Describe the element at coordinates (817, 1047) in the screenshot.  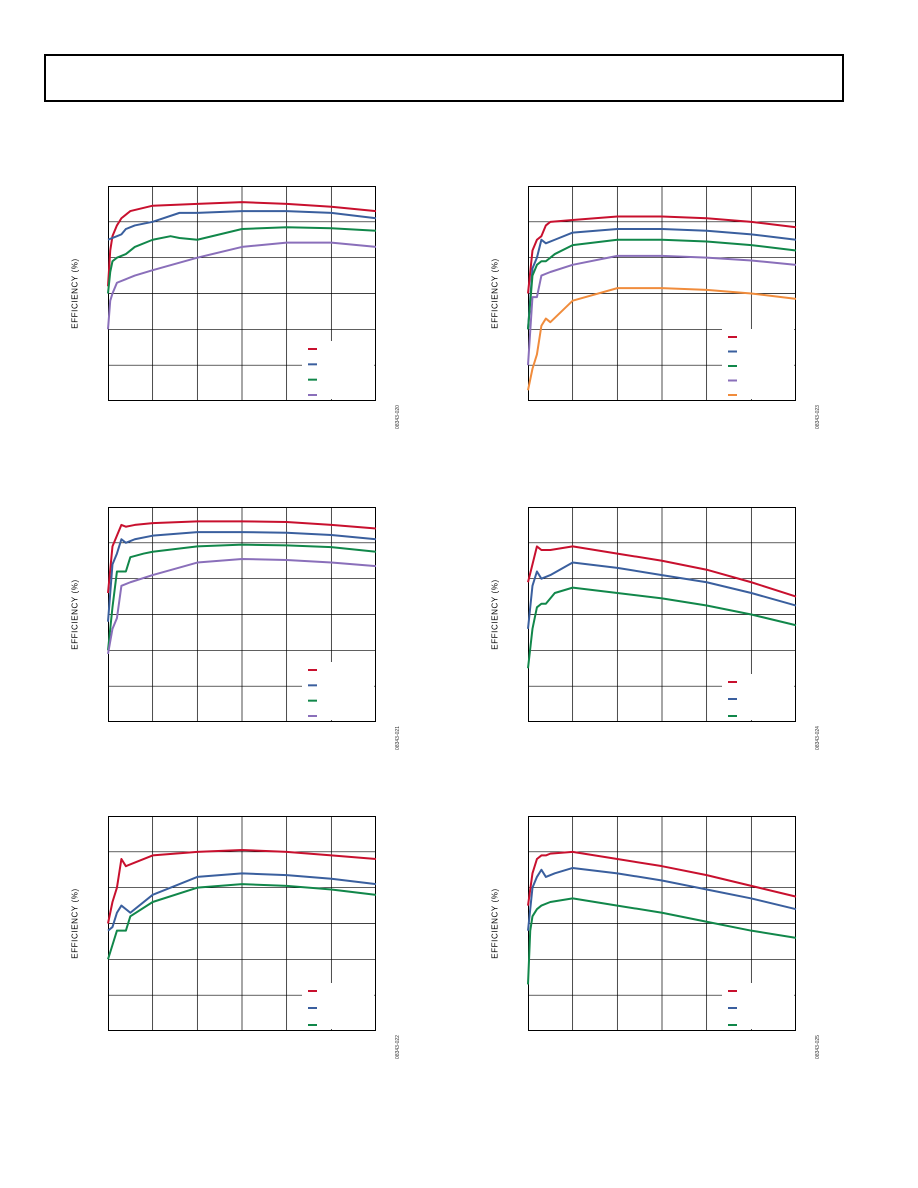
I see `figure-code: 08343-025` at that location.